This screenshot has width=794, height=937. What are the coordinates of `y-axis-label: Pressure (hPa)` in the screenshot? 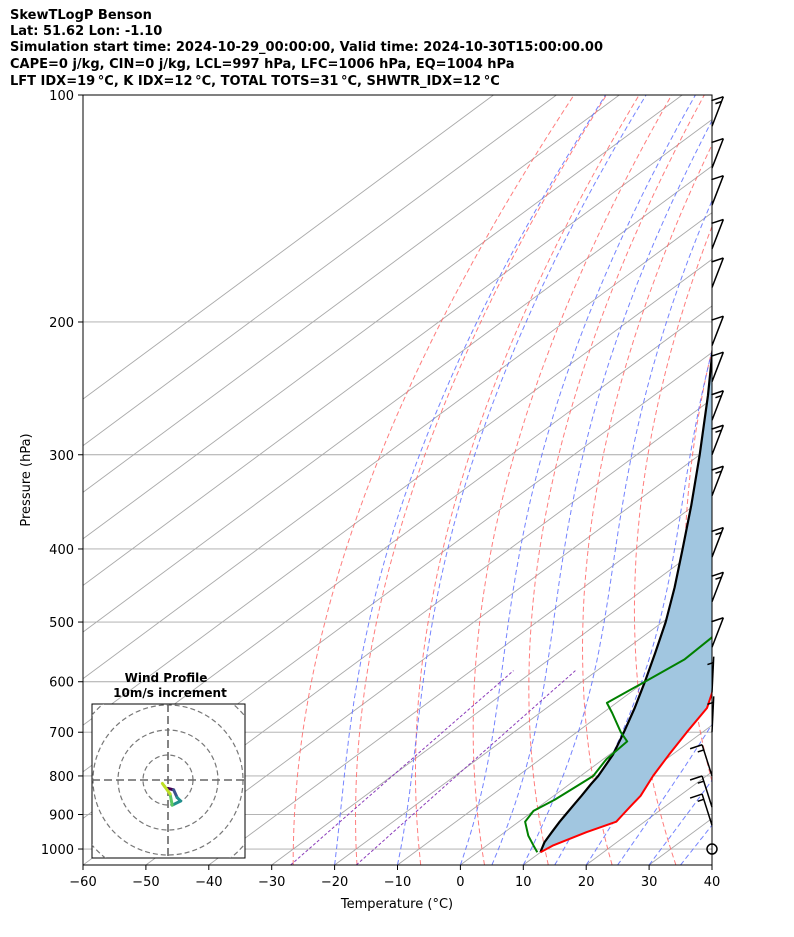 It's located at (26, 479).